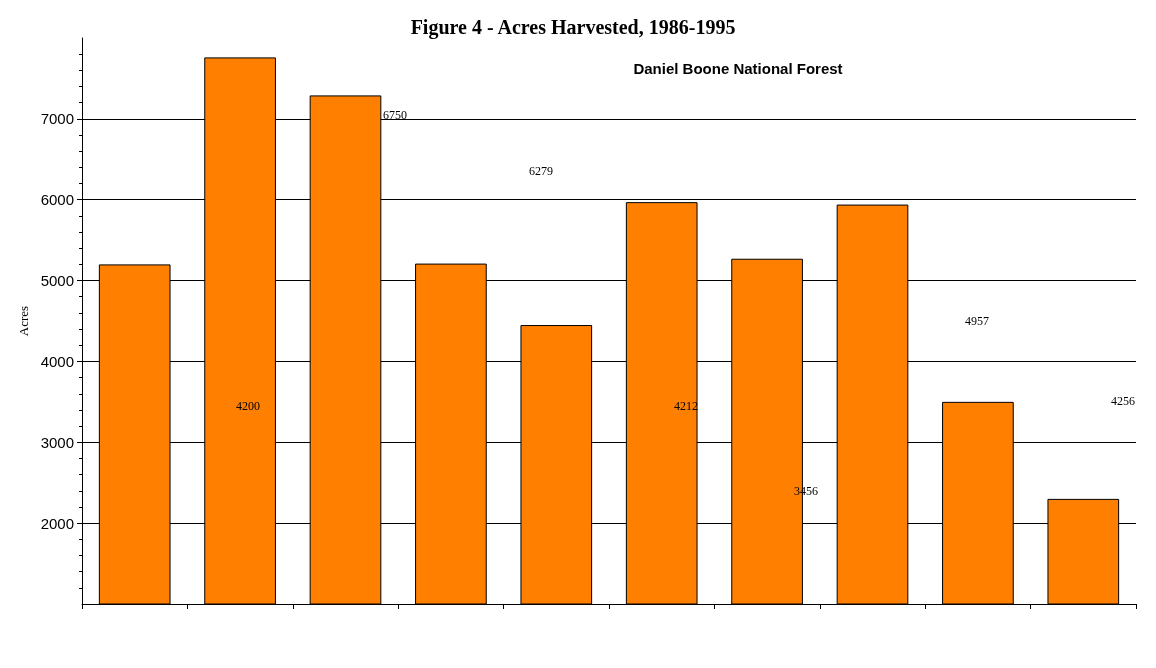 This screenshot has width=1156, height=668. I want to click on y-tick-label: 6000, so click(57, 200).